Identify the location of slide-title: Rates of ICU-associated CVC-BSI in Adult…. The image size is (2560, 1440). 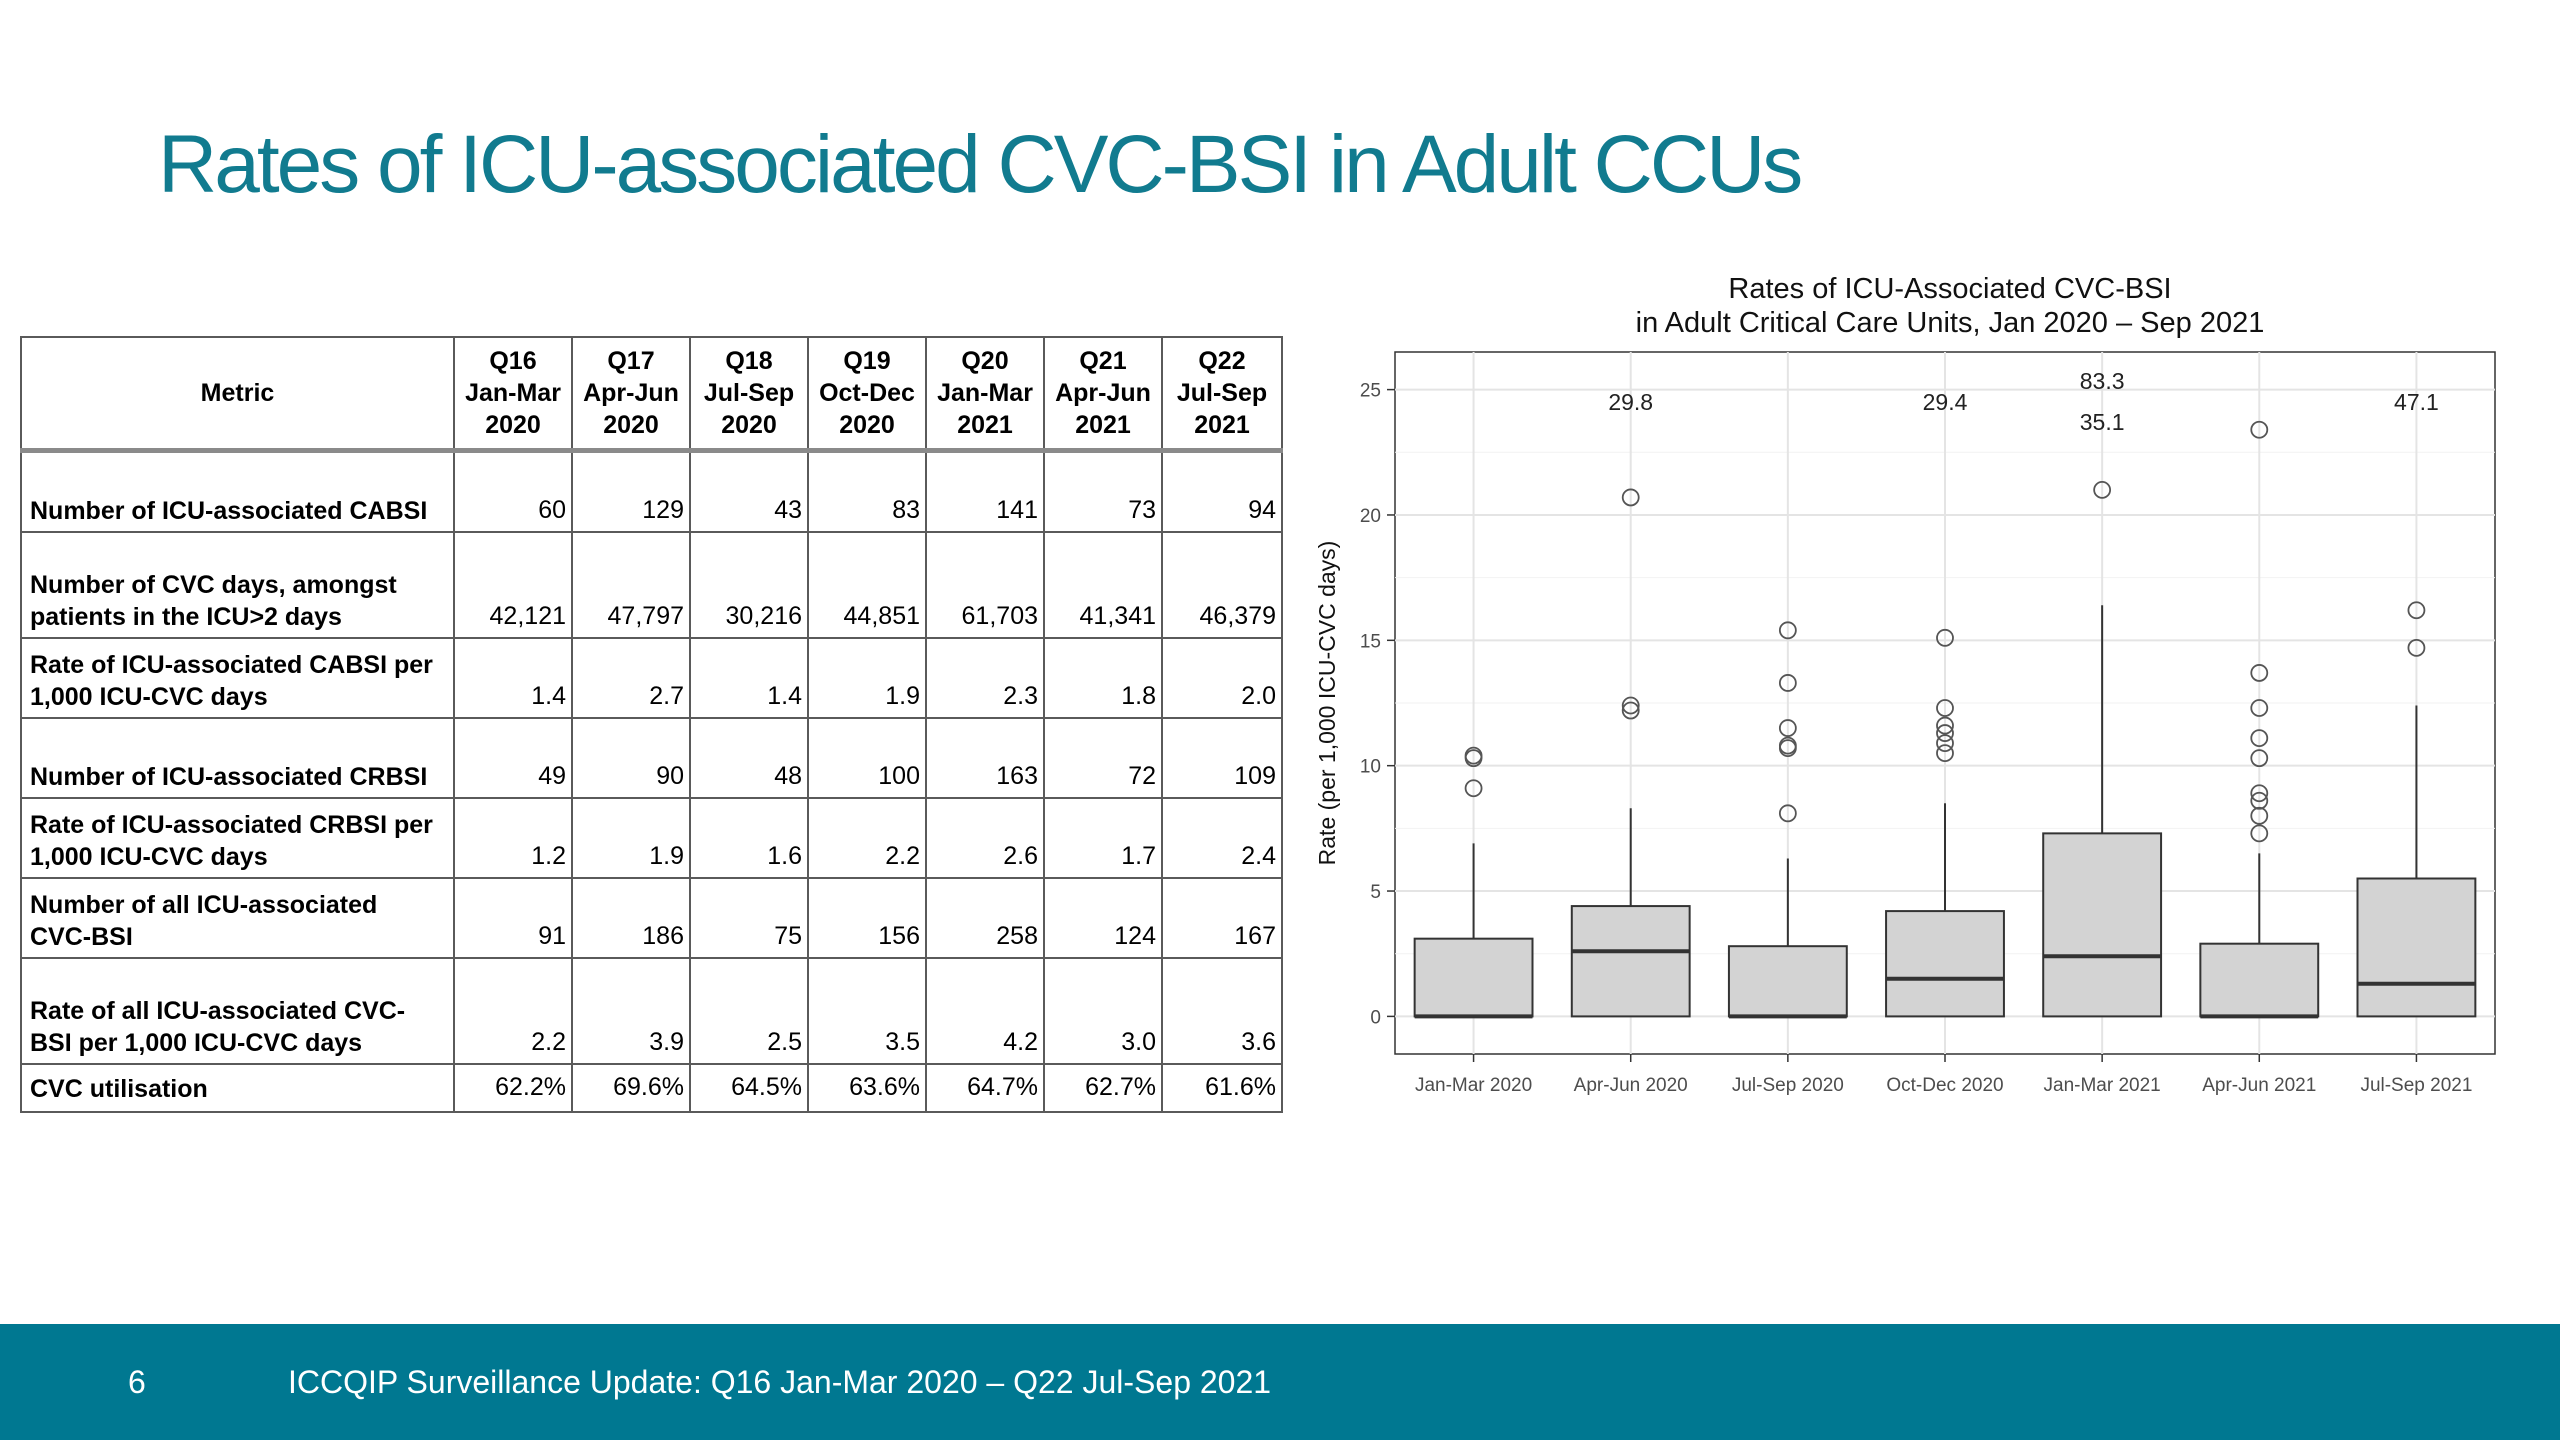
(980, 164).